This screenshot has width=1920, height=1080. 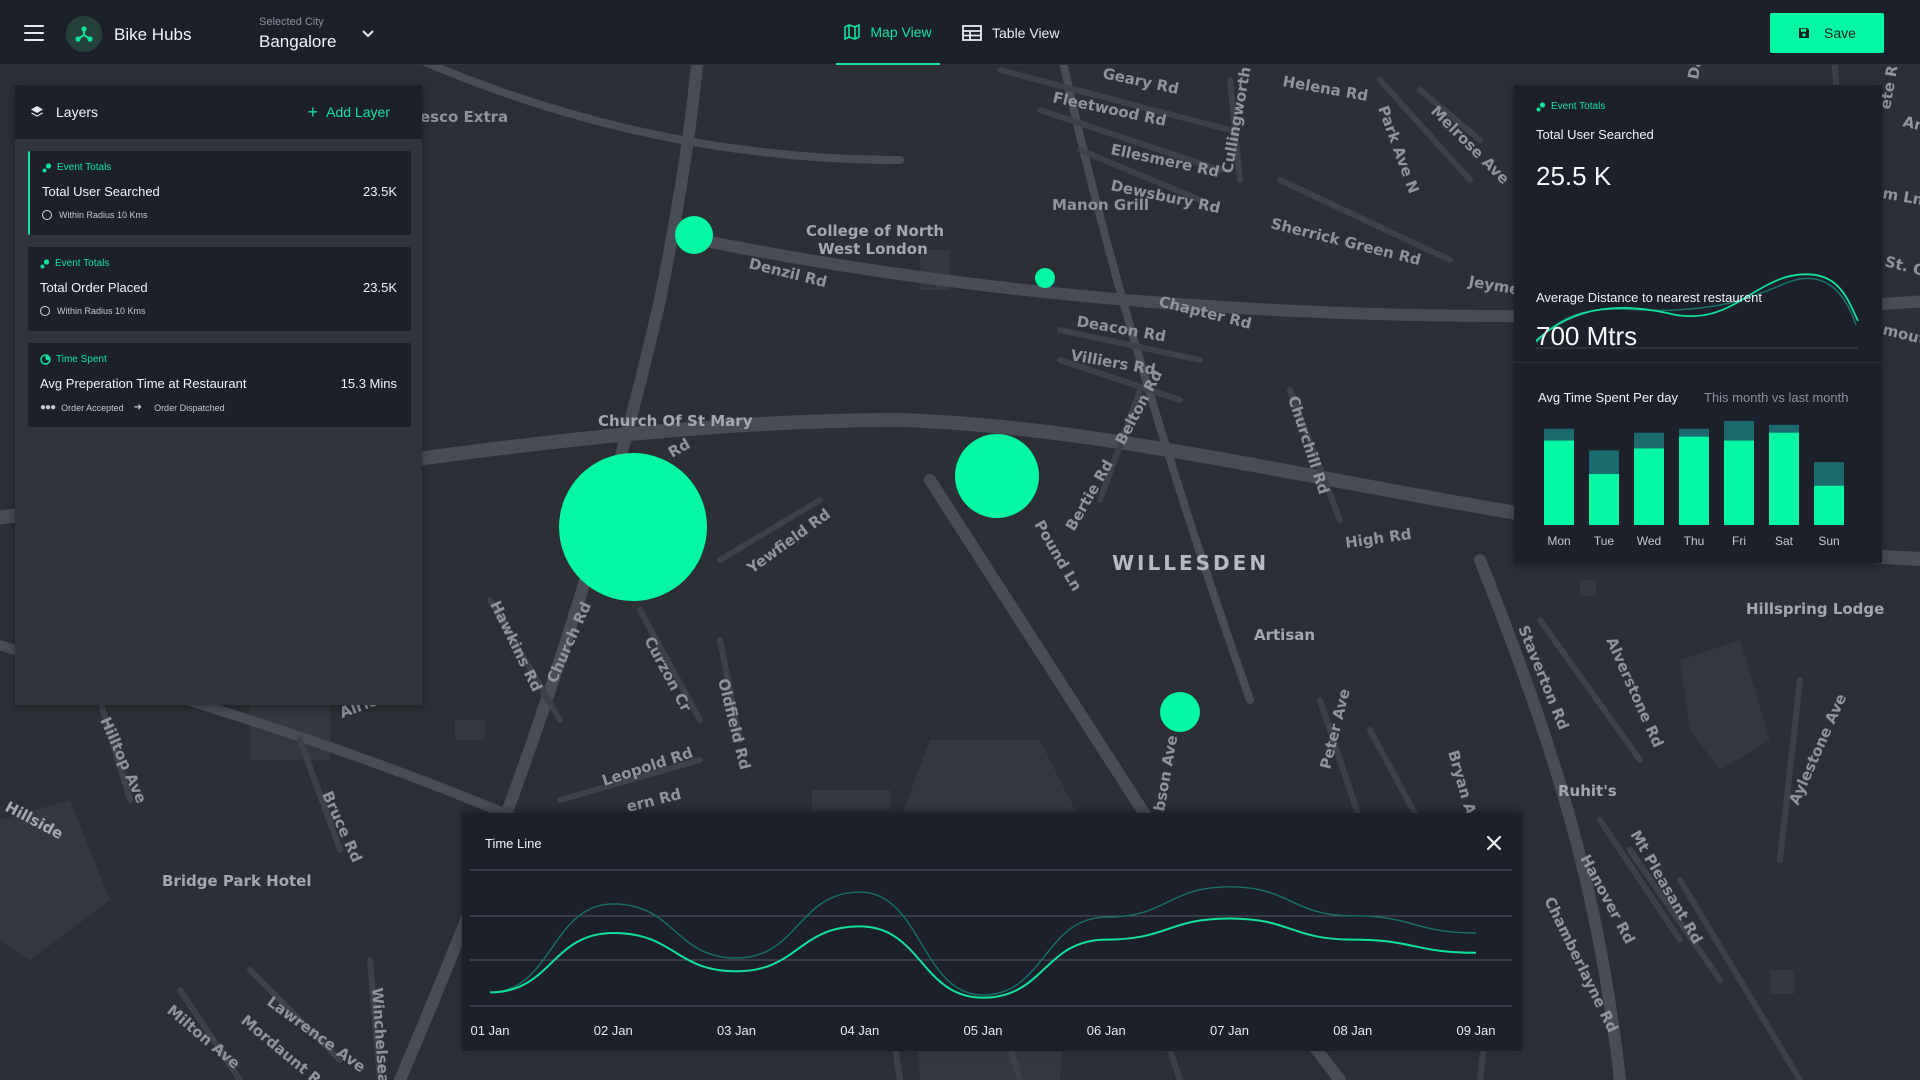 I want to click on layer-subtitle: ●●● Order Accepted ➜ Order Dispatched, so click(x=132, y=407).